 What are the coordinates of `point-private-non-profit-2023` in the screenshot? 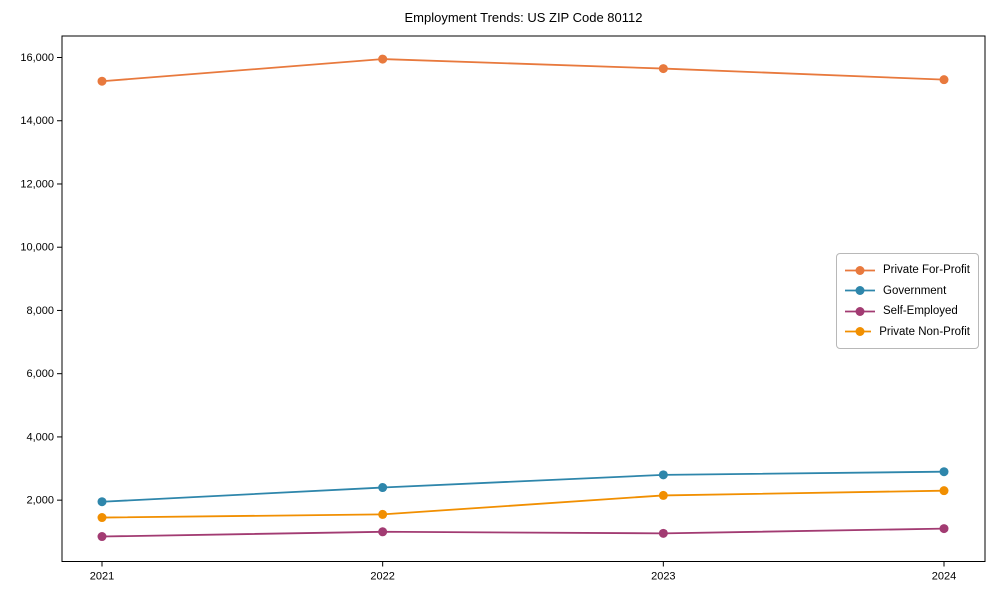 It's located at (663, 495).